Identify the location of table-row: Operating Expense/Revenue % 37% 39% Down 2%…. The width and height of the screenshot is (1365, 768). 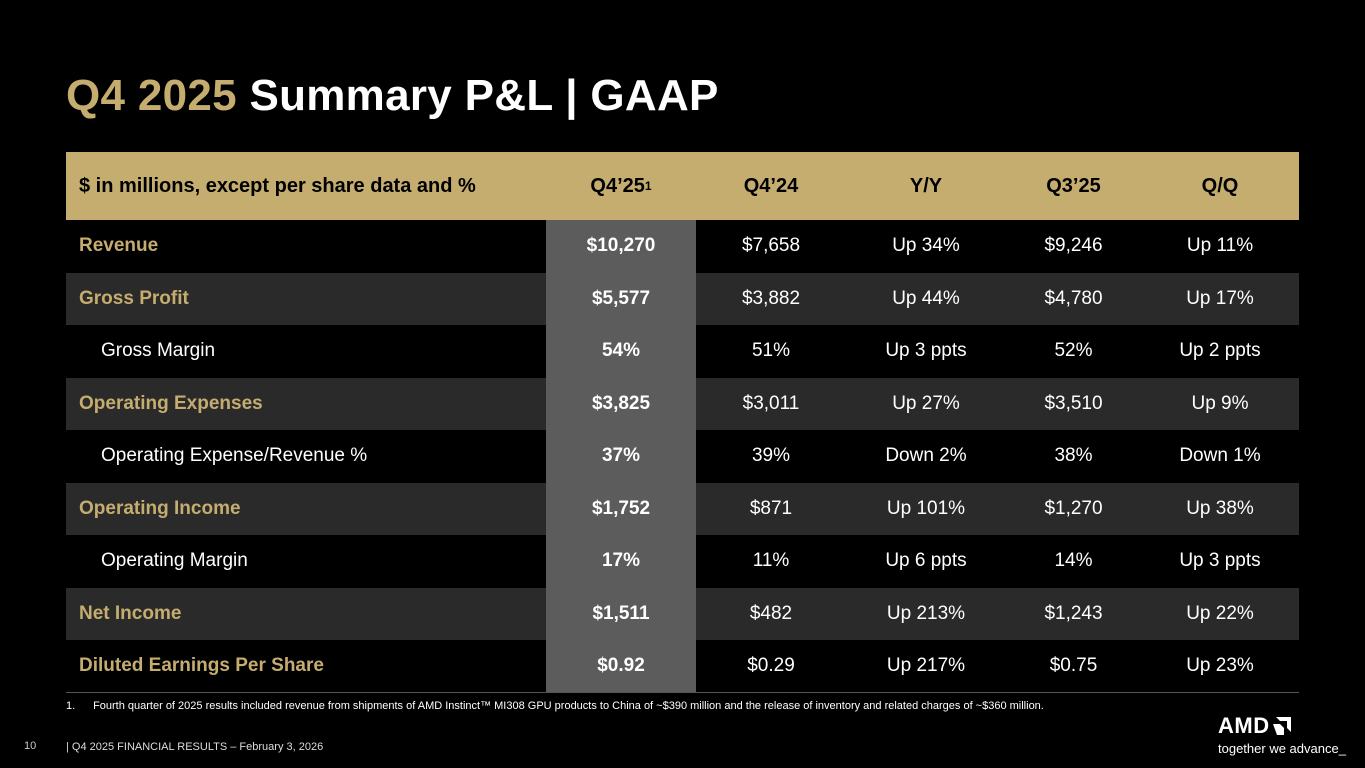
(682, 456).